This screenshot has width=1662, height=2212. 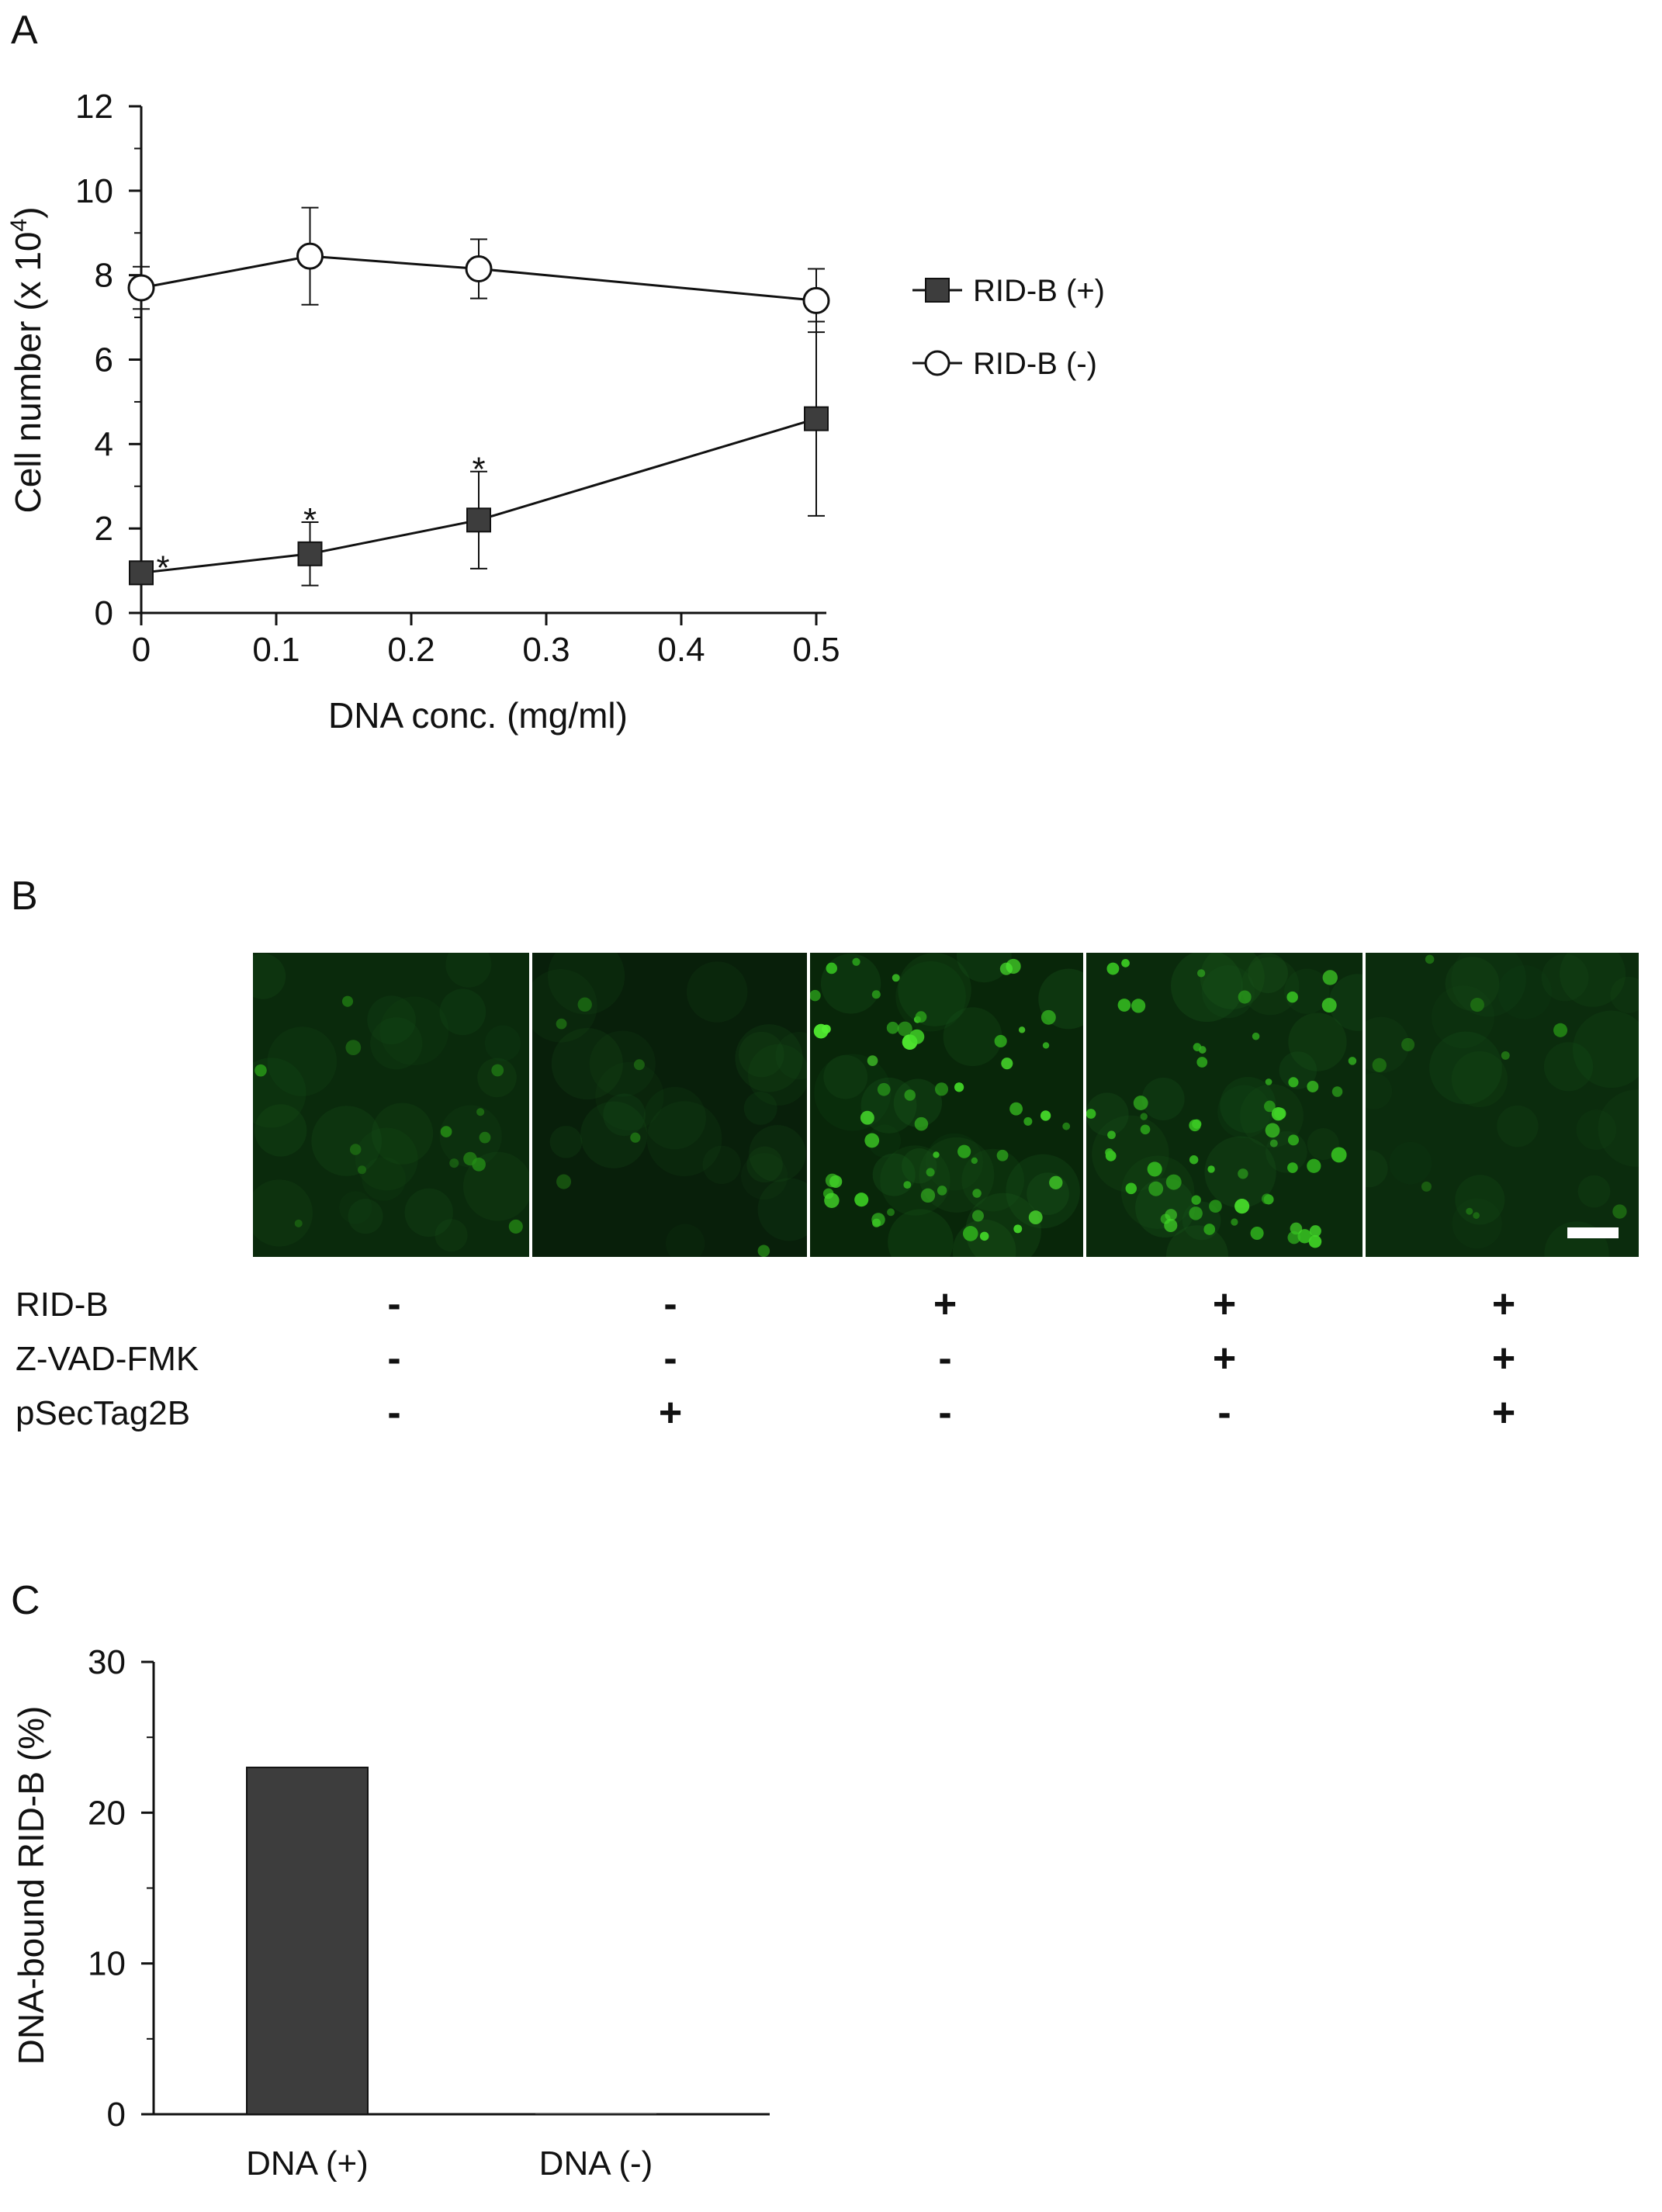 I want to click on bar-dna-plus, so click(x=307, y=1941).